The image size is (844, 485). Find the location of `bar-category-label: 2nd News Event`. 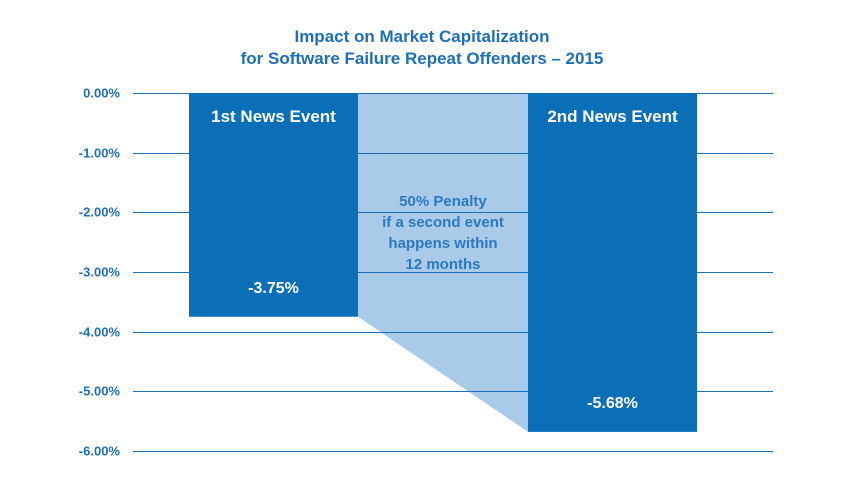

bar-category-label: 2nd News Event is located at coordinates (612, 116).